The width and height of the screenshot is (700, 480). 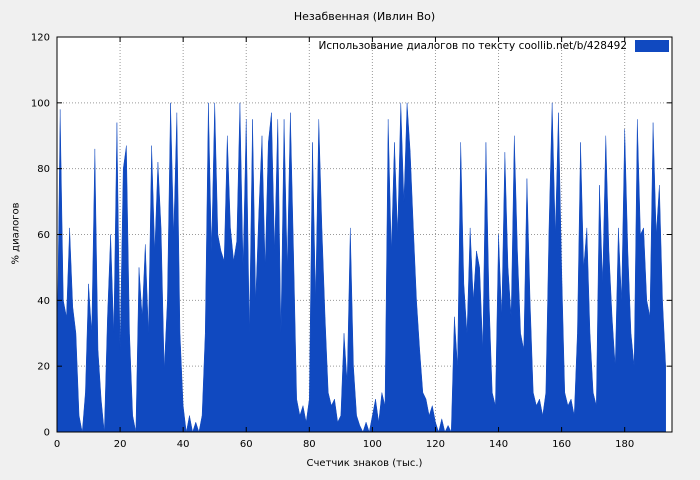 I want to click on x-tick-label: 0, so click(x=57, y=444).